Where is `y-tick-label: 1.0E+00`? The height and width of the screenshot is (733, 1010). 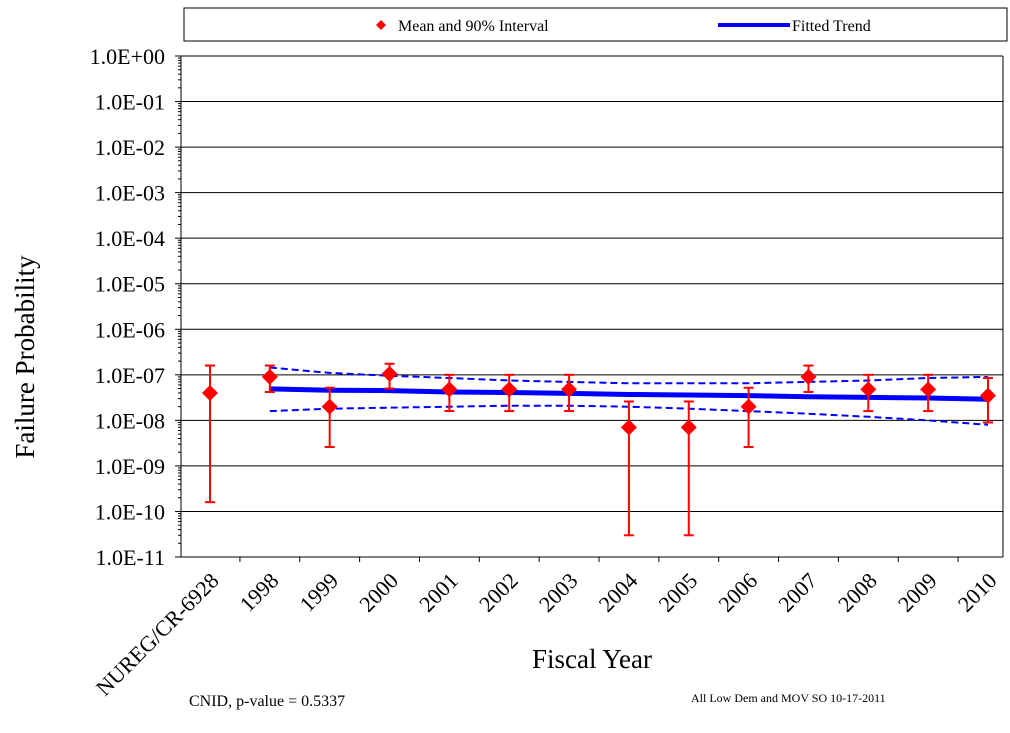
y-tick-label: 1.0E+00 is located at coordinates (127, 56).